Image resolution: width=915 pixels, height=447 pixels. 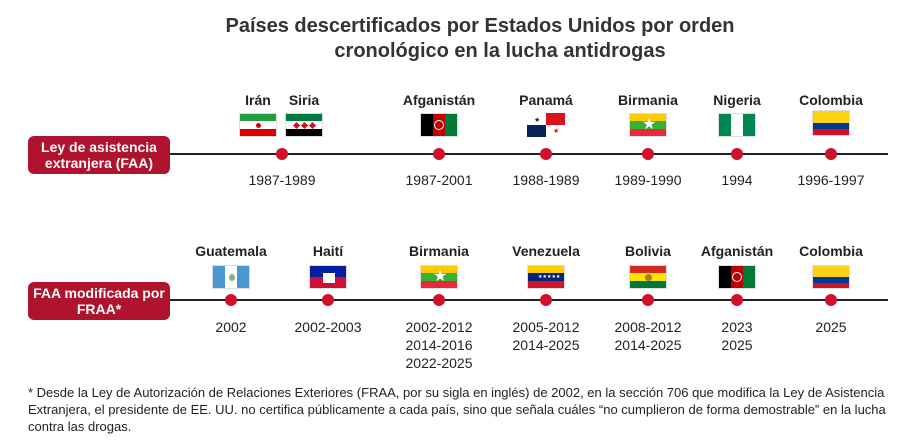 I want to click on row-label-fraa: FAA modificada por FRAA*, so click(x=99, y=301).